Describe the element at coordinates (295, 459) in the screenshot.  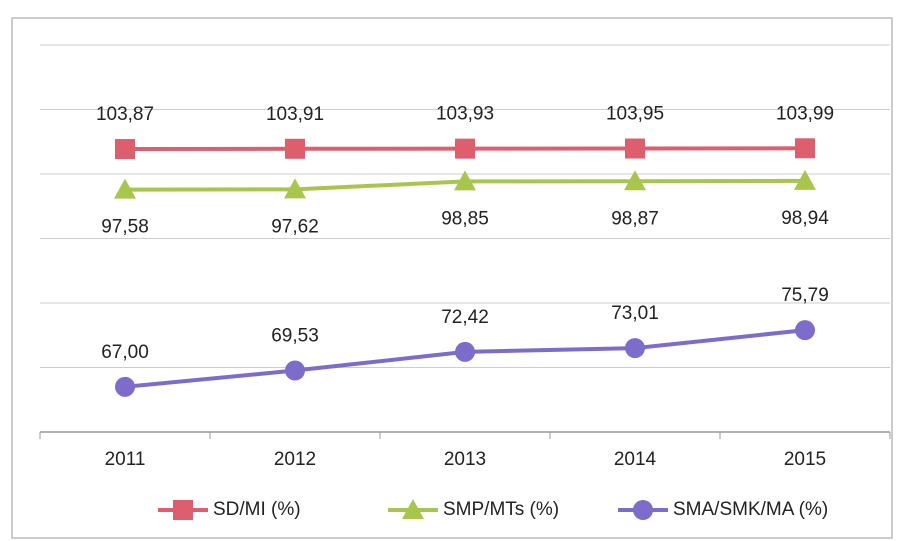
I see `x-tick-label: 2012` at that location.